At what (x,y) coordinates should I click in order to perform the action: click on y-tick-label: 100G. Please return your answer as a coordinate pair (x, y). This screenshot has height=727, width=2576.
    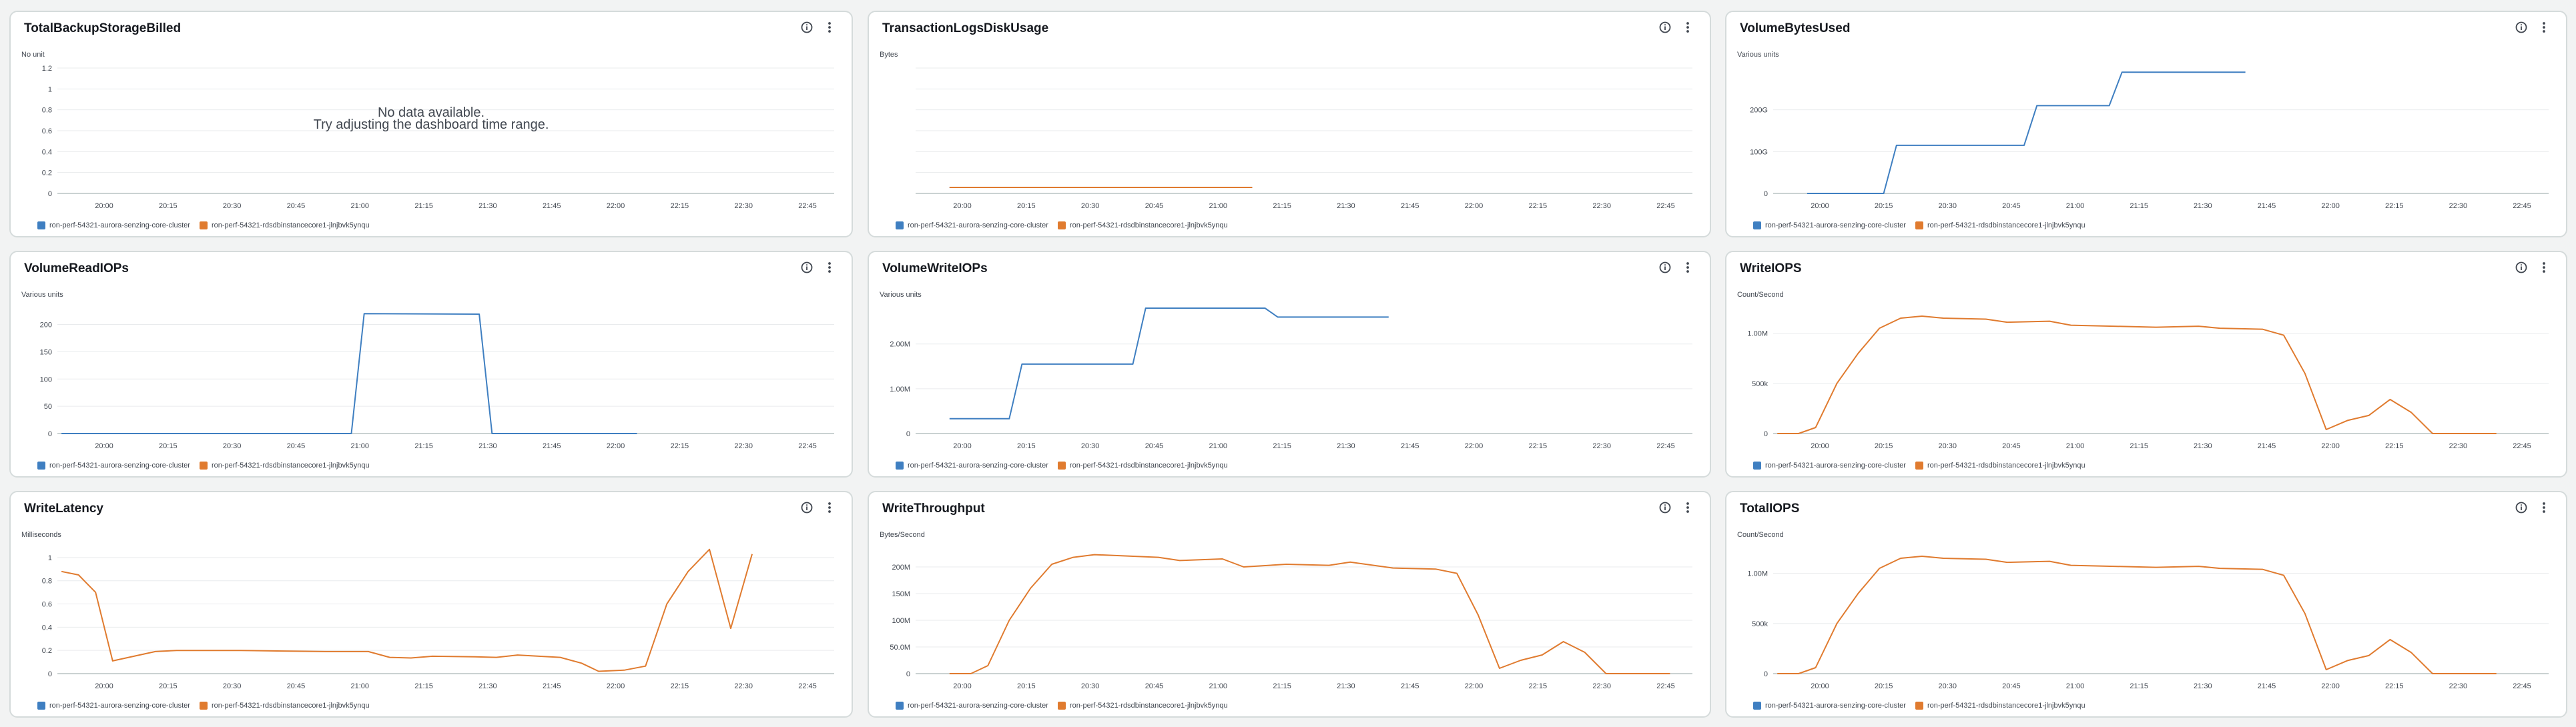
    Looking at the image, I should click on (1759, 152).